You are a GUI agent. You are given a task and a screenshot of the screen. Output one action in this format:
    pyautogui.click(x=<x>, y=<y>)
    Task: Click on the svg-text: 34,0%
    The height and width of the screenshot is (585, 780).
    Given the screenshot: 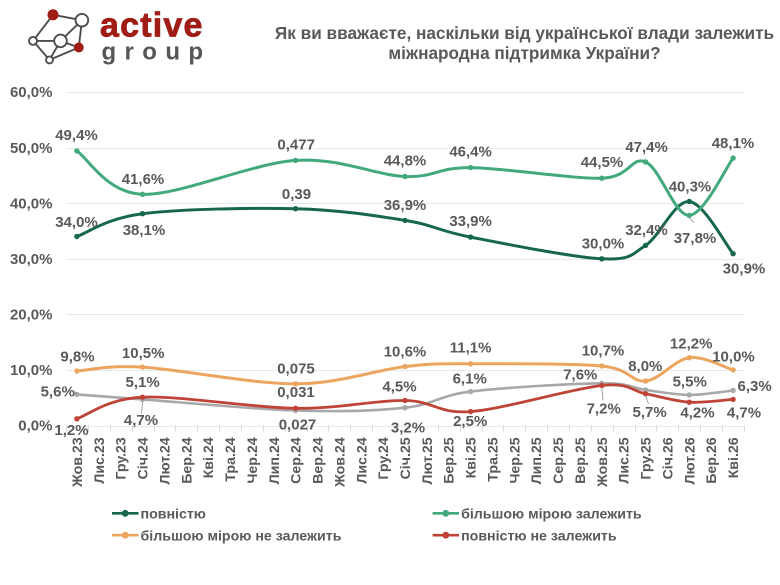 What is the action you would take?
    pyautogui.click(x=76, y=222)
    